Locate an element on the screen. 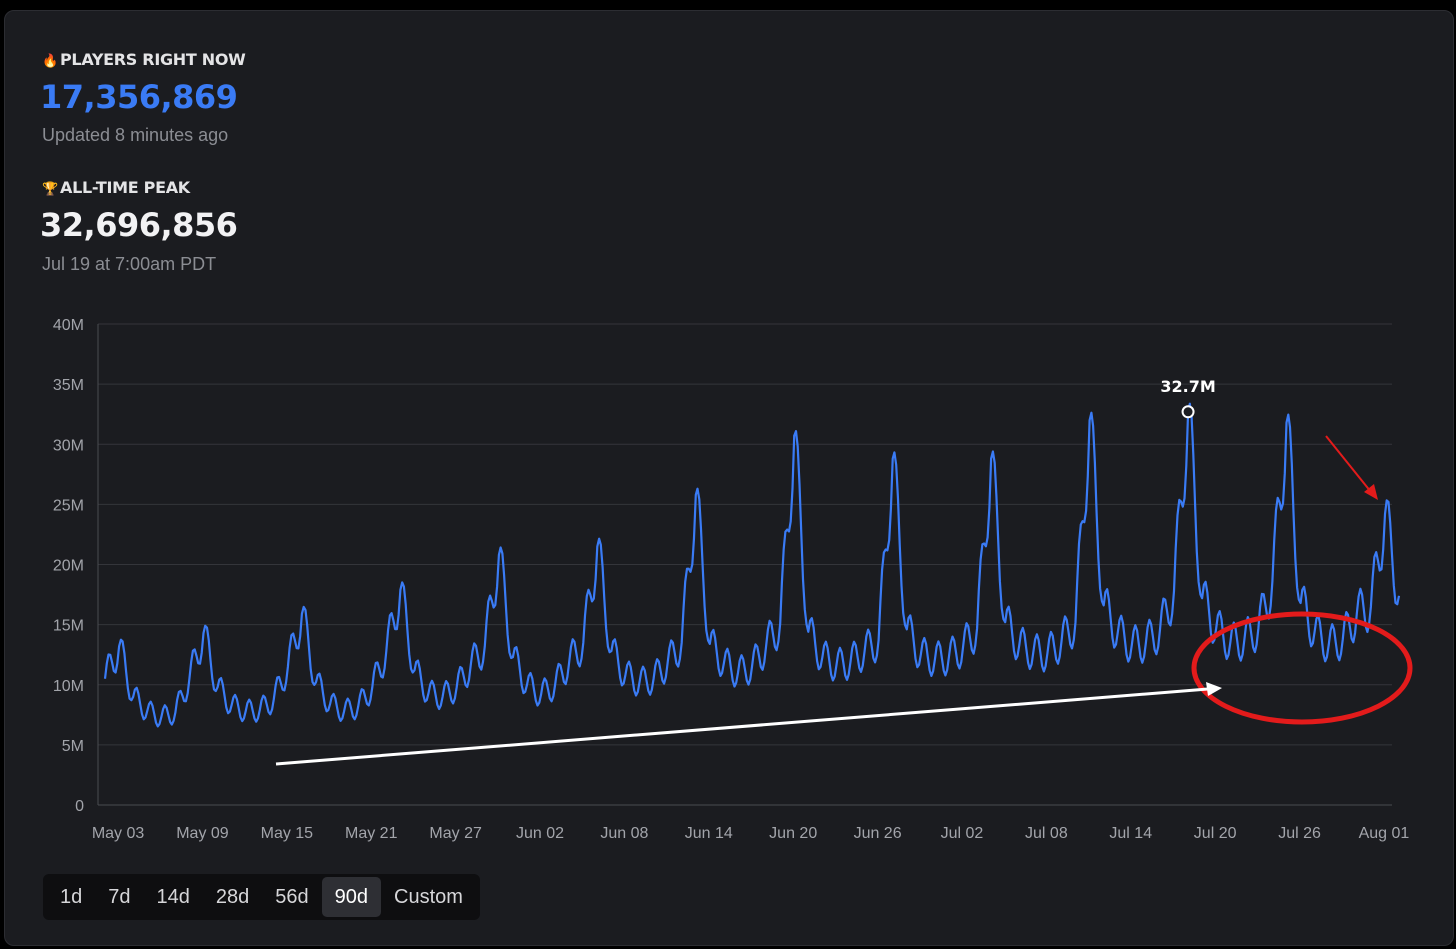  updated-text: Updated 8 minutes ago is located at coordinates (135, 135).